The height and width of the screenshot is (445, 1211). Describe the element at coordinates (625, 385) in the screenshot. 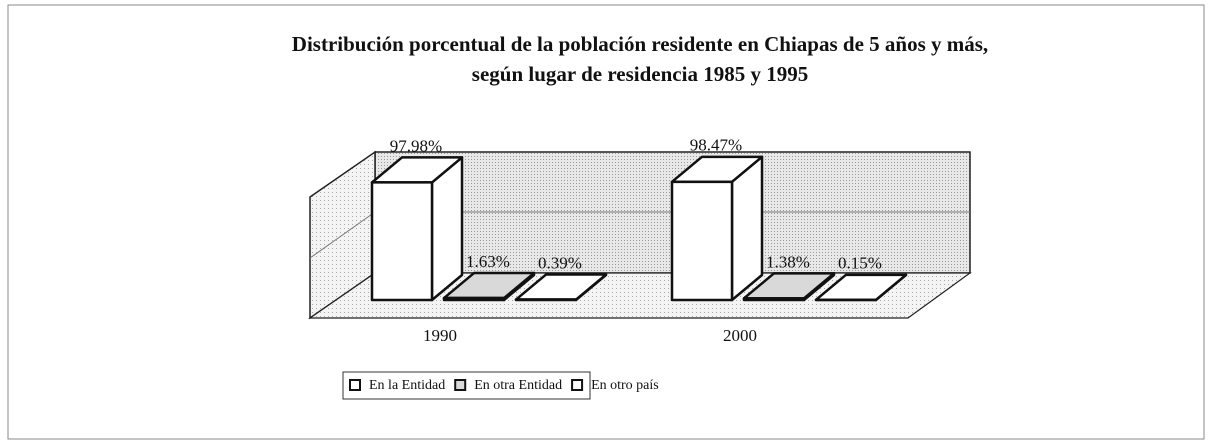

I see `legend-label: En otro país` at that location.